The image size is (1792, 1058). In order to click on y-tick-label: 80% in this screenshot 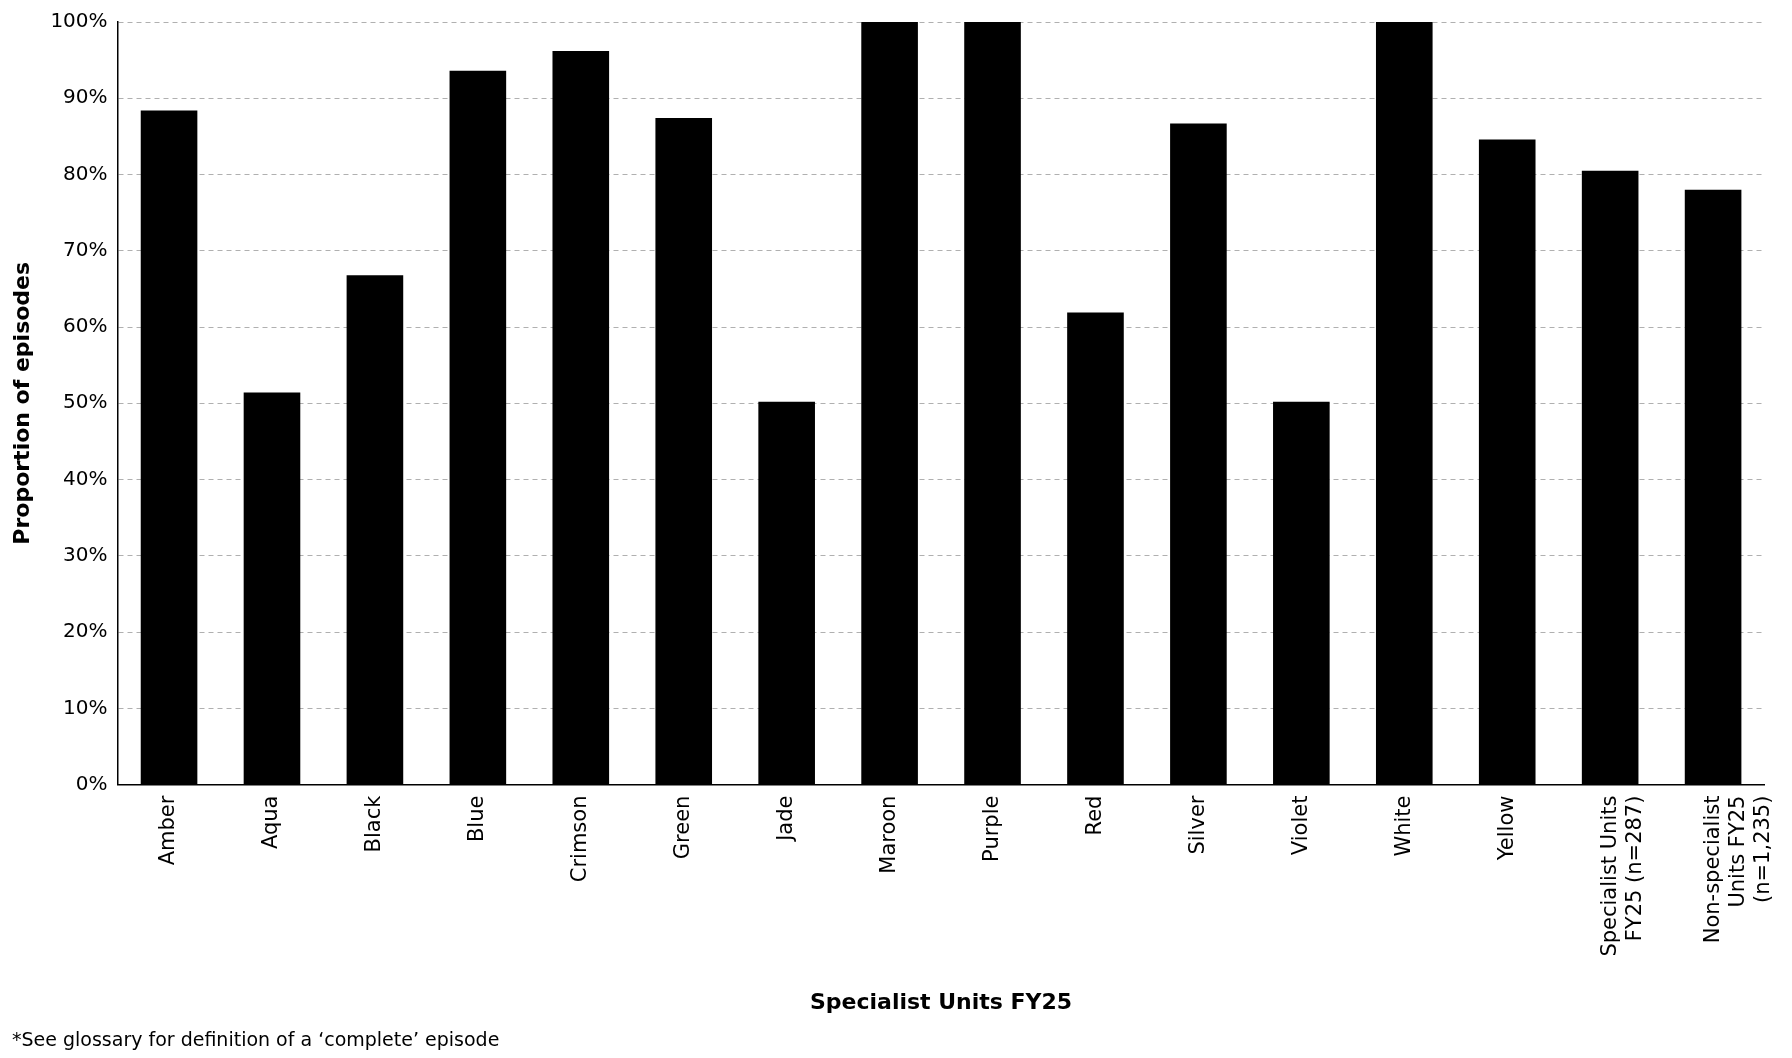, I will do `click(85, 172)`.